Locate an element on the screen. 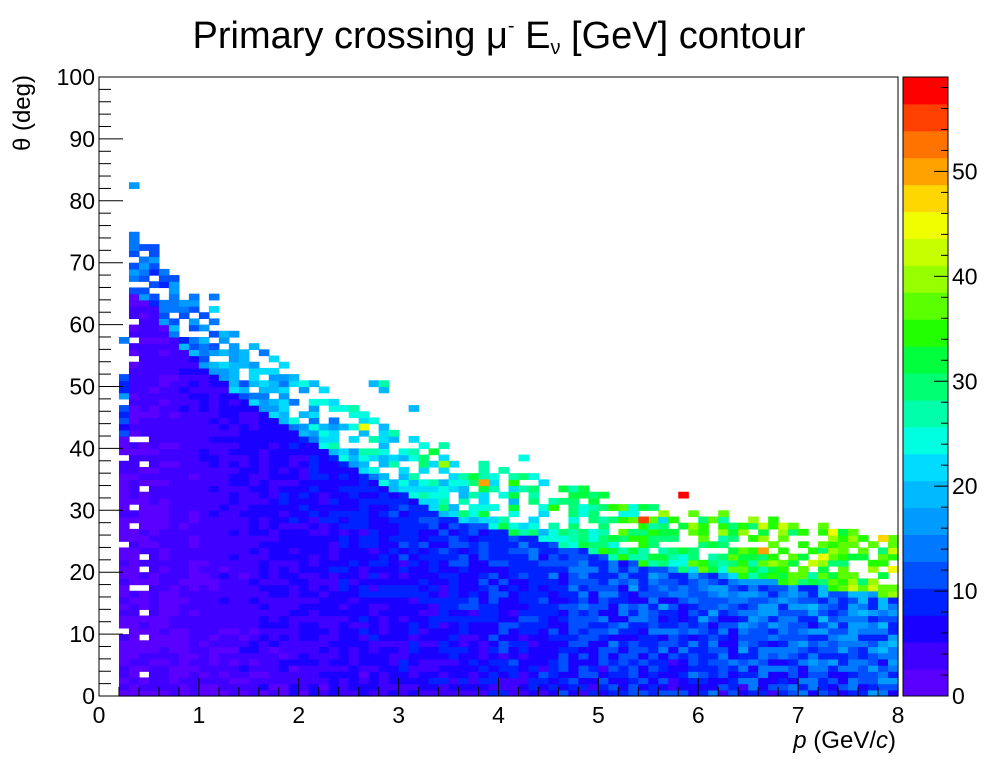 This screenshot has height=774, width=998. x-tick-label: 3 is located at coordinates (398, 715).